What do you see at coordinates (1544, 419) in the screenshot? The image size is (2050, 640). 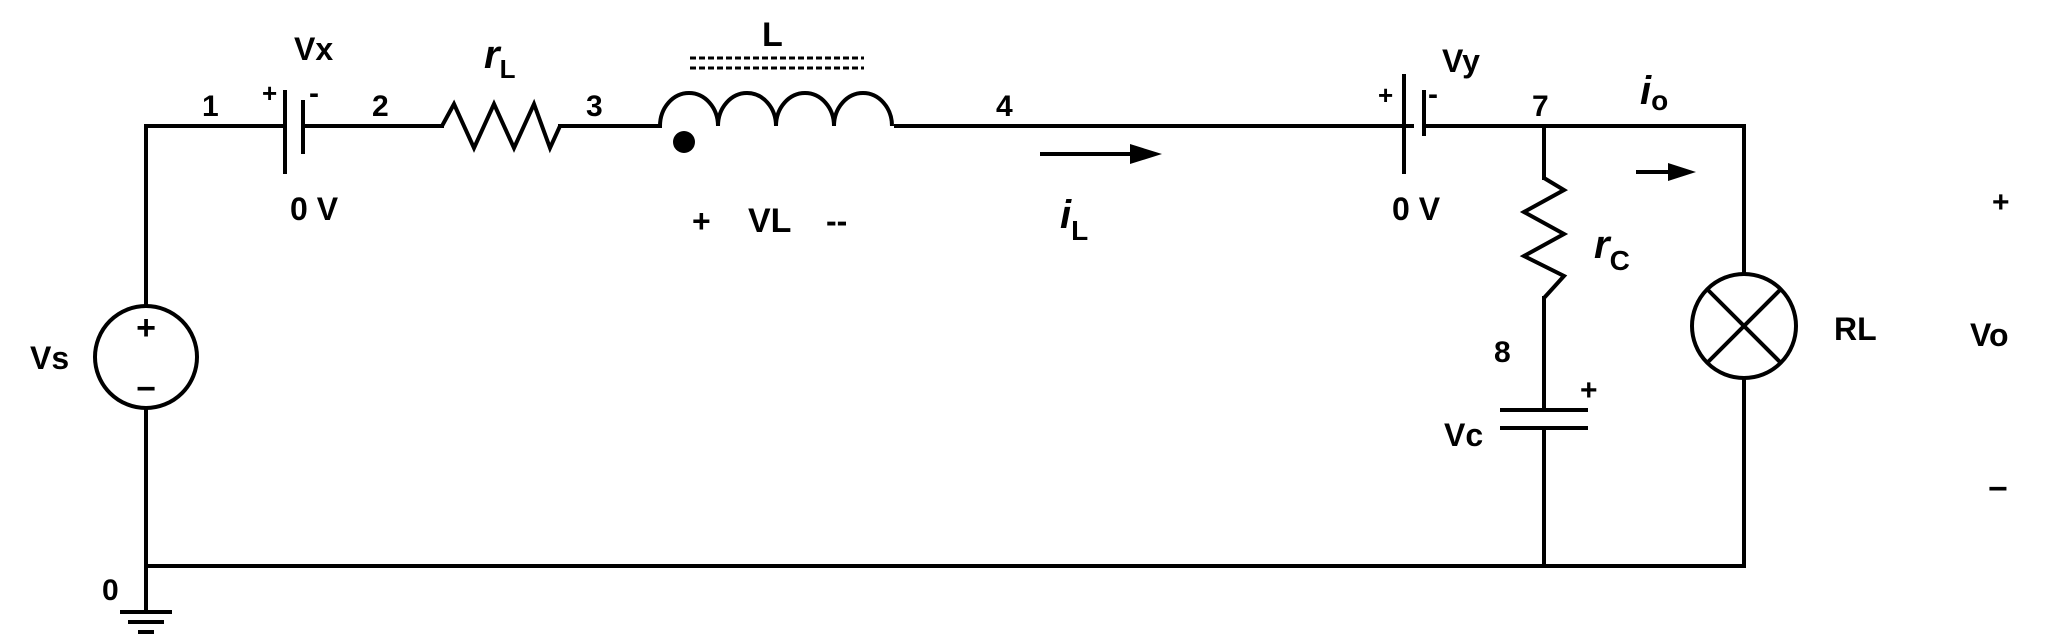 I see `capacitor-c` at bounding box center [1544, 419].